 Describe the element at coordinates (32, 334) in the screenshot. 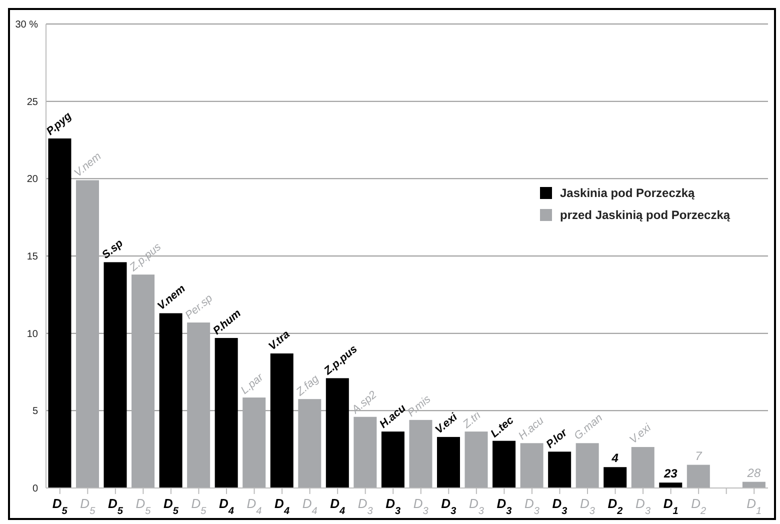

I see `y-tick-label: 10` at that location.